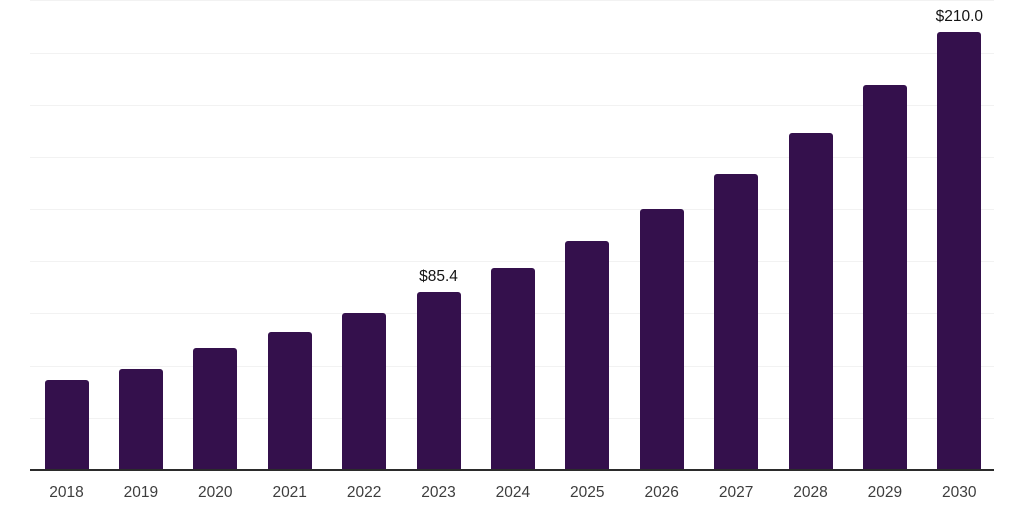 The height and width of the screenshot is (512, 1024). Describe the element at coordinates (587, 492) in the screenshot. I see `x-tick-label-2025: 2025` at that location.